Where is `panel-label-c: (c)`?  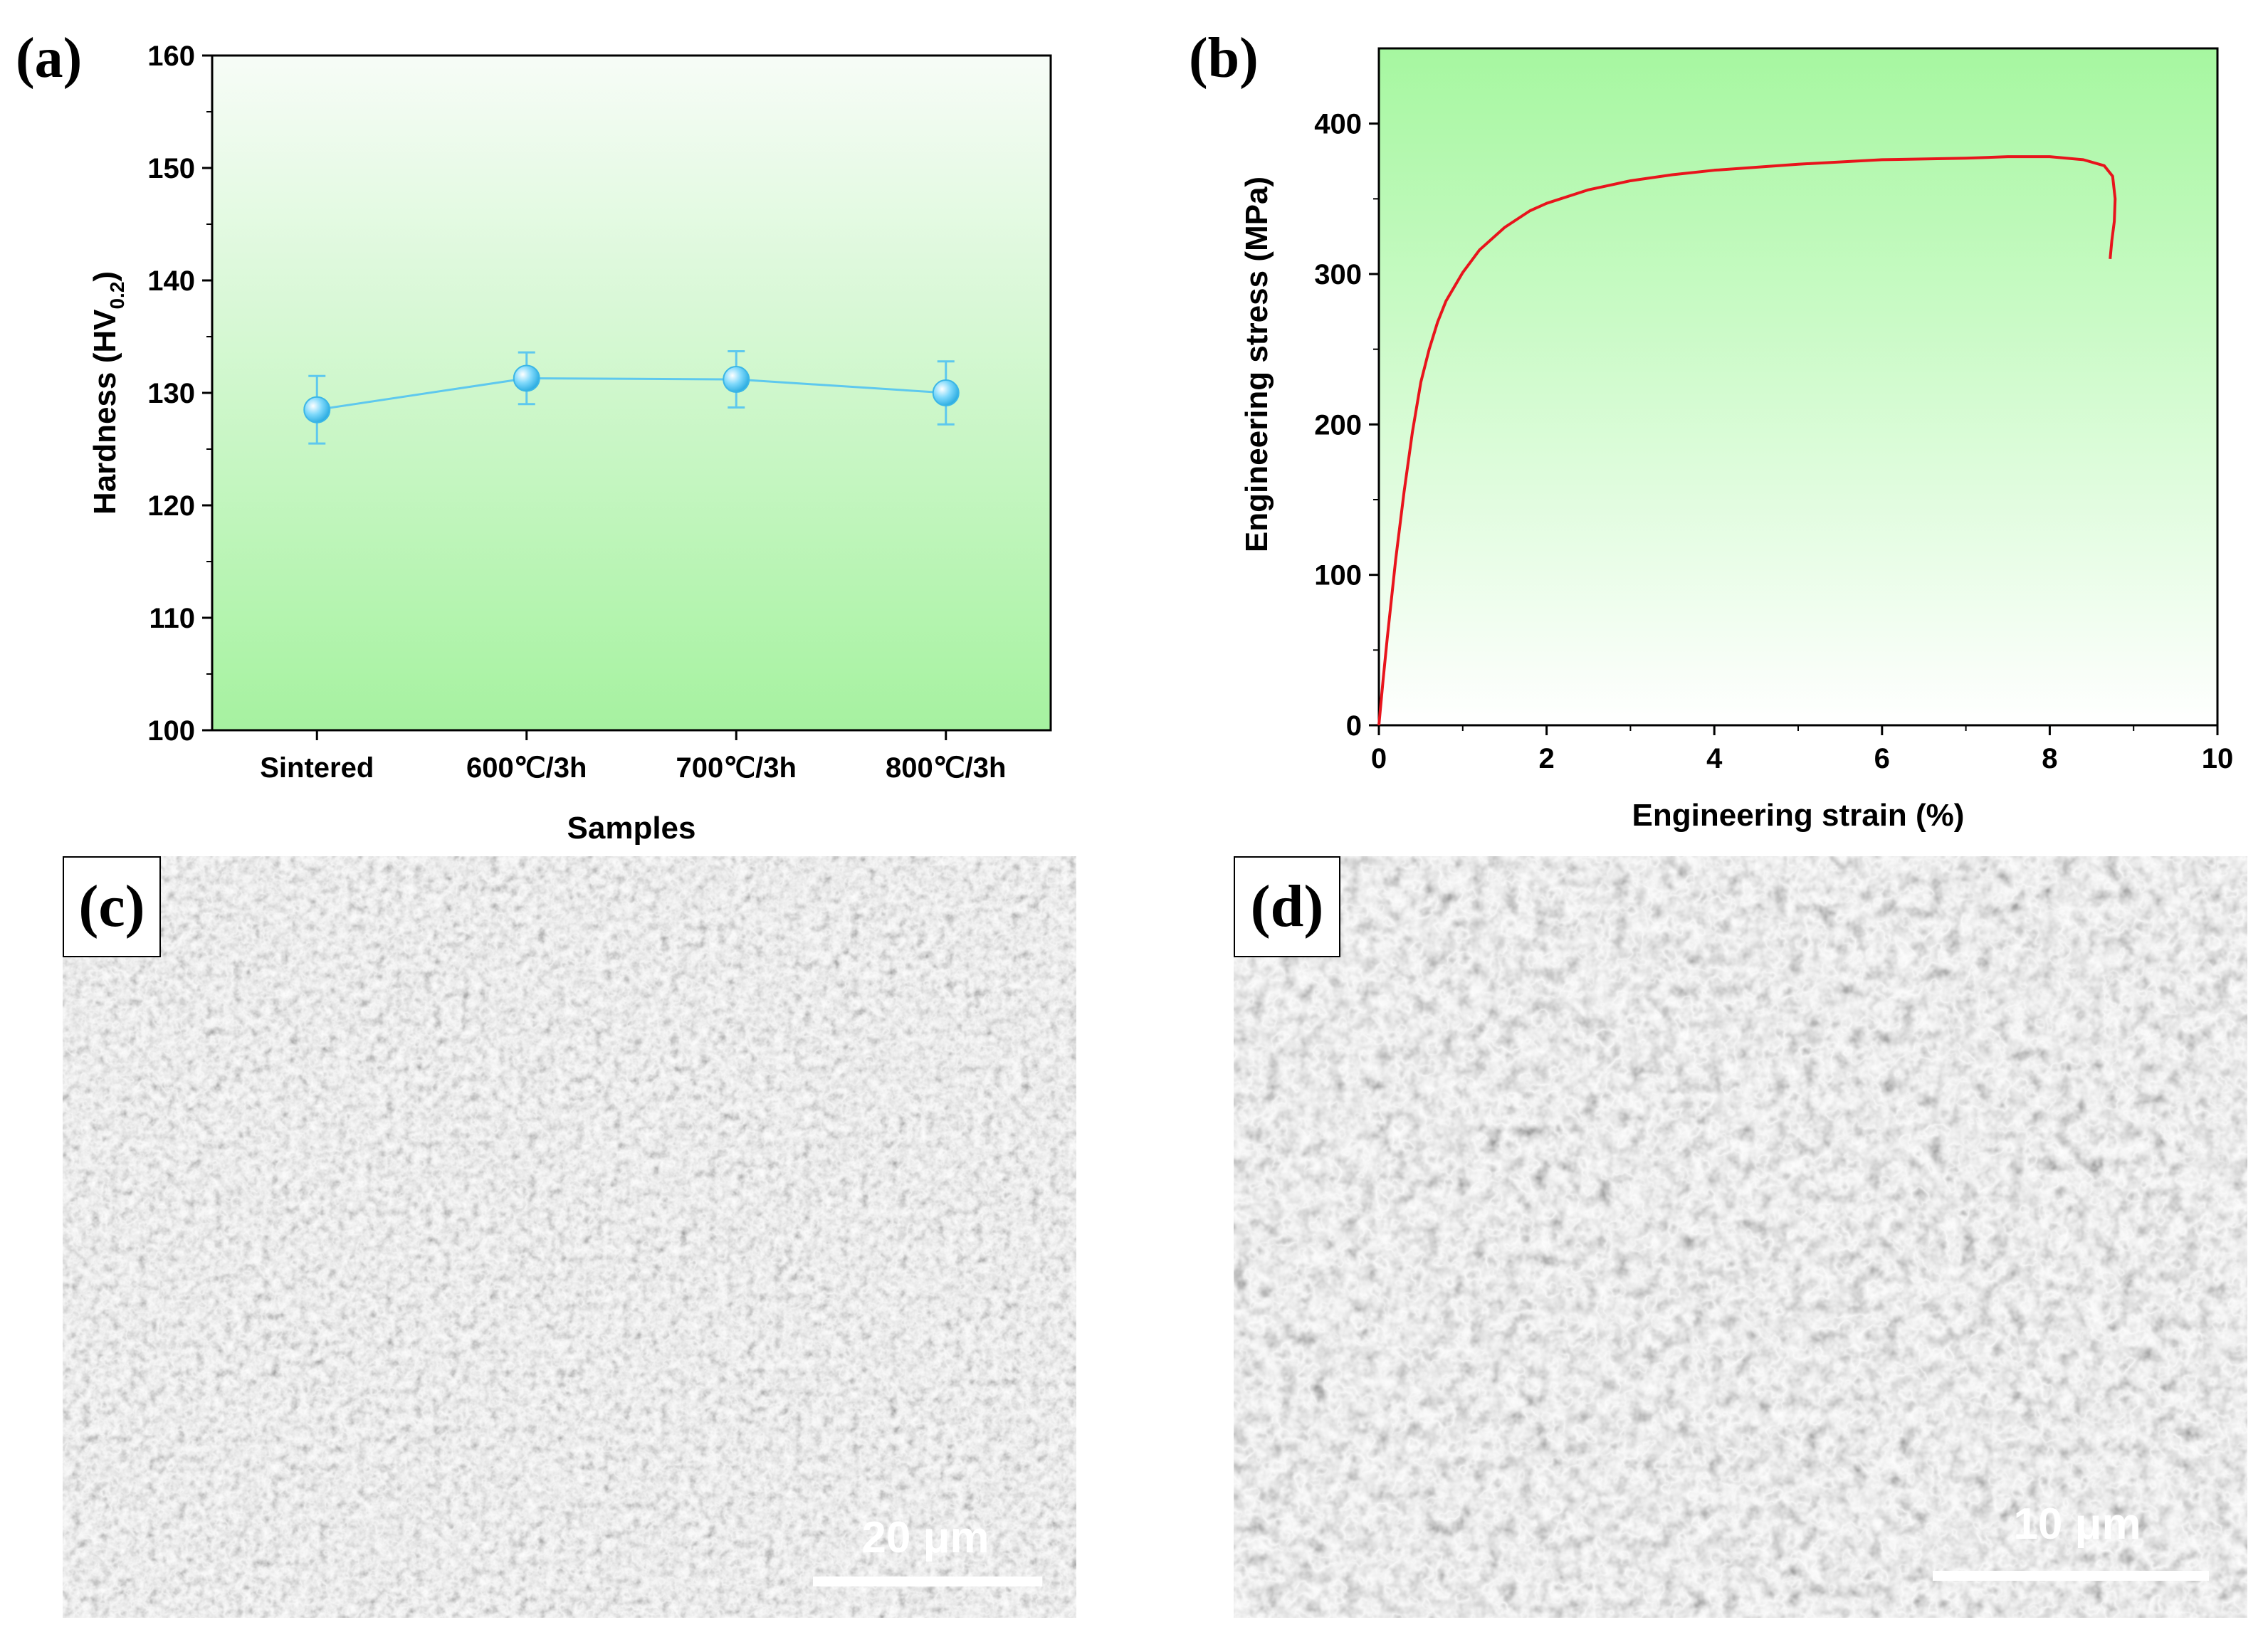
panel-label-c: (c) is located at coordinates (112, 906).